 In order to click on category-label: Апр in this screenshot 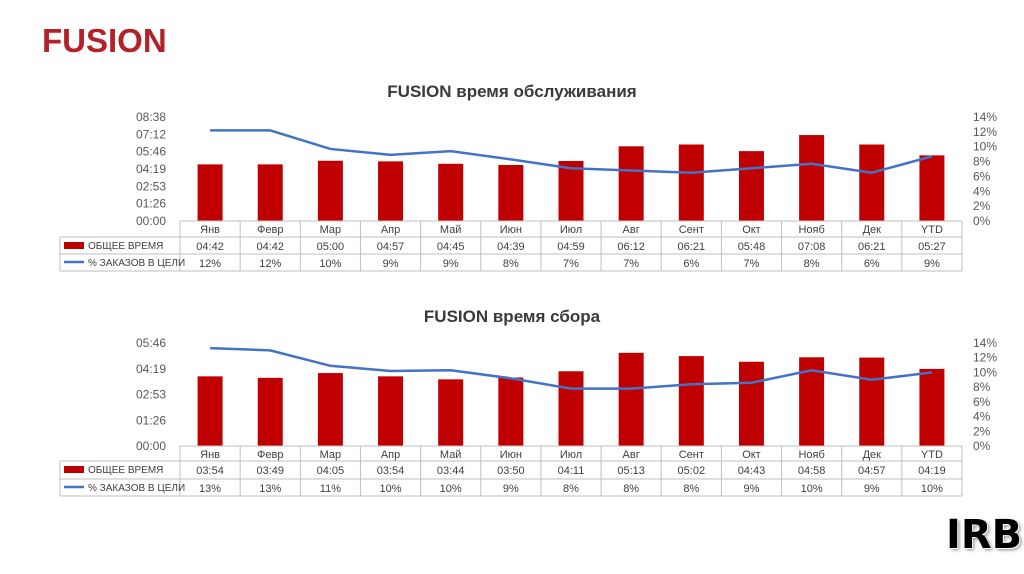, I will do `click(390, 230)`.